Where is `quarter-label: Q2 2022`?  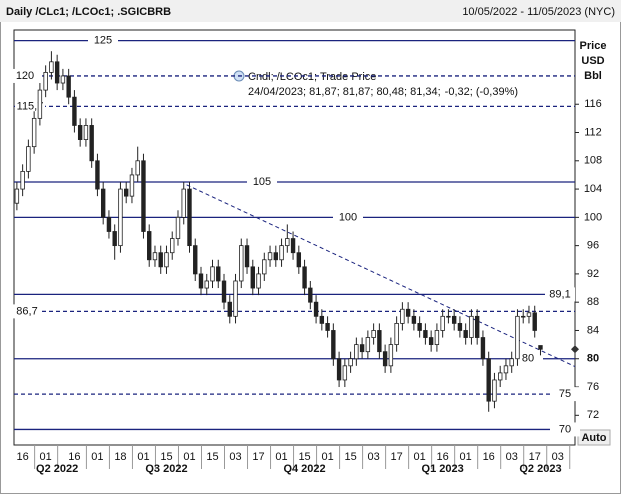
quarter-label: Q2 2022 is located at coordinates (57, 469).